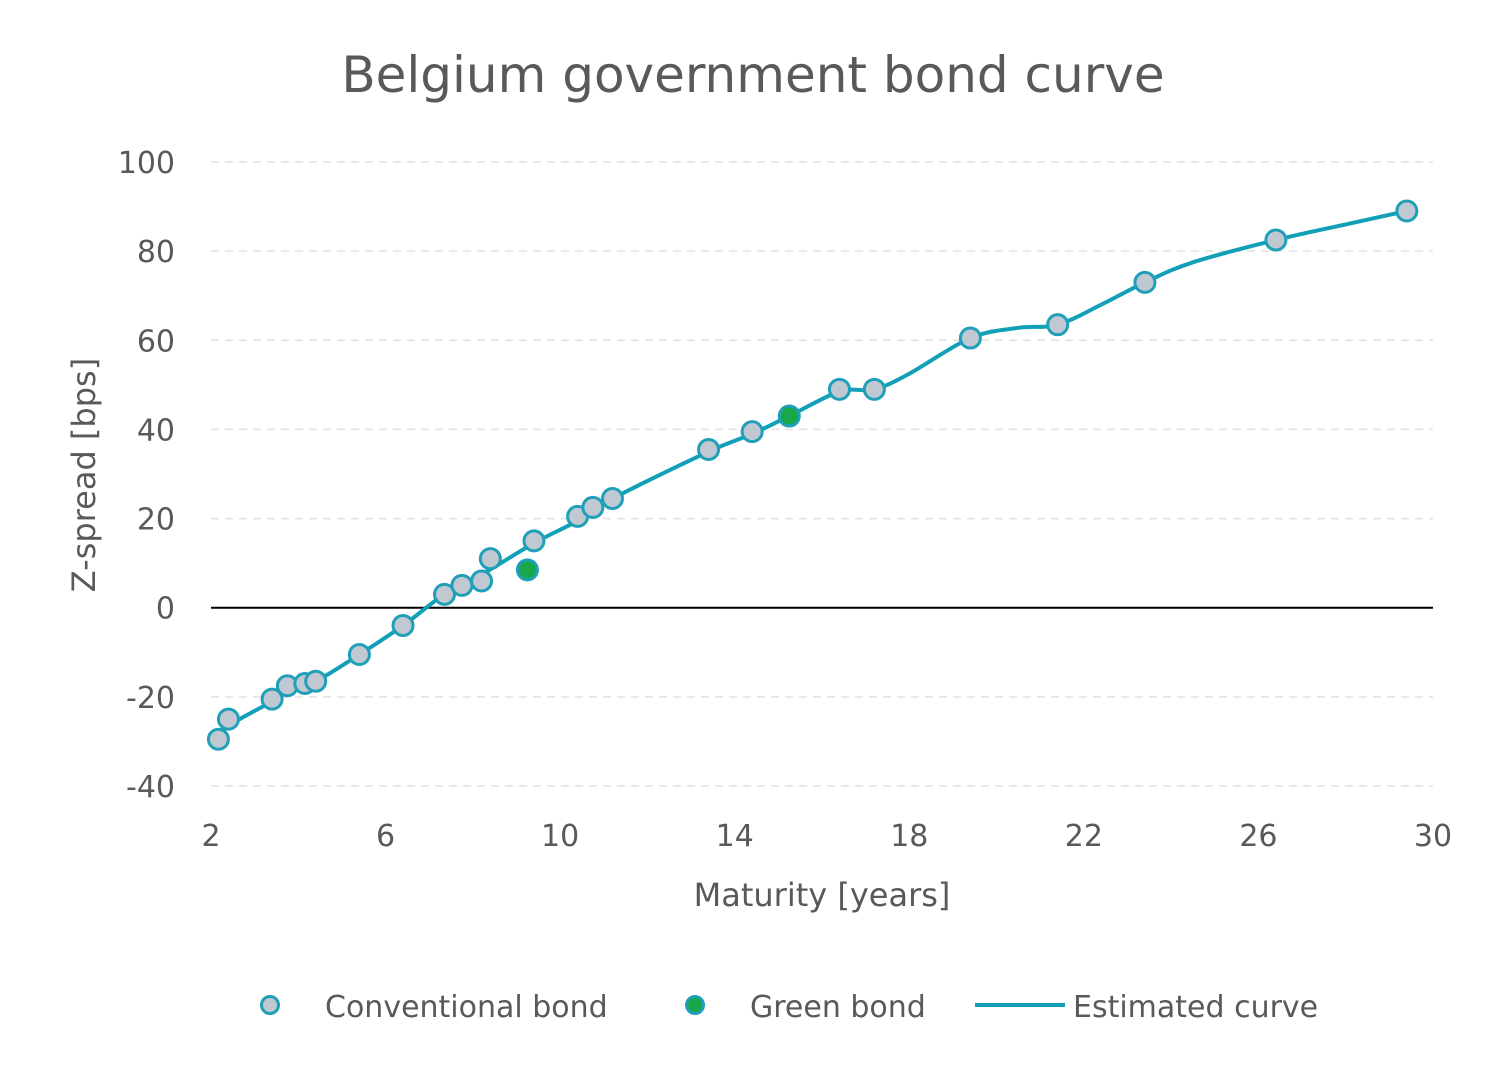  I want to click on x-tick-label: 10, so click(560, 836).